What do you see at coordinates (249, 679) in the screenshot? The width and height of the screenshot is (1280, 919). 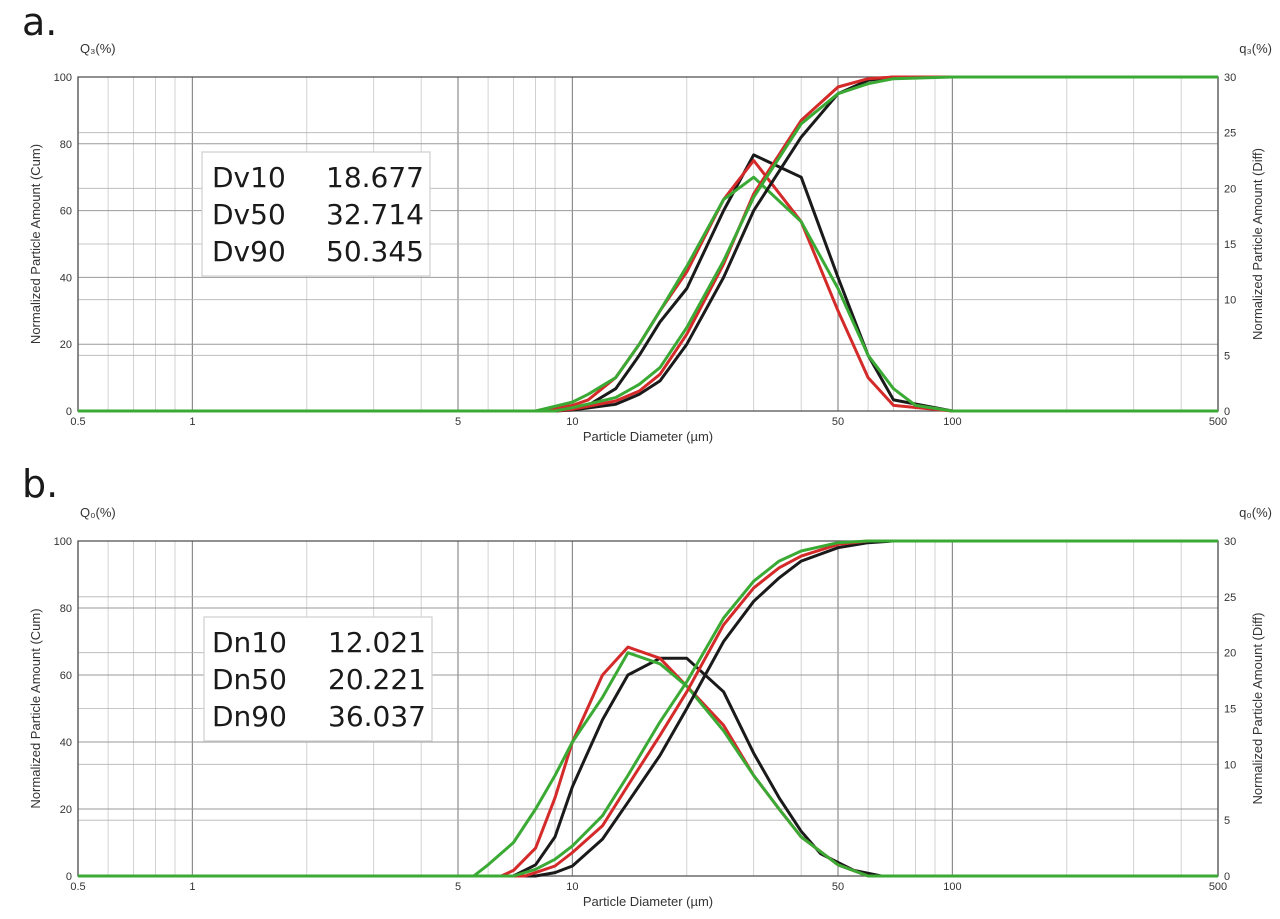 I see `stats-label: Dn50` at bounding box center [249, 679].